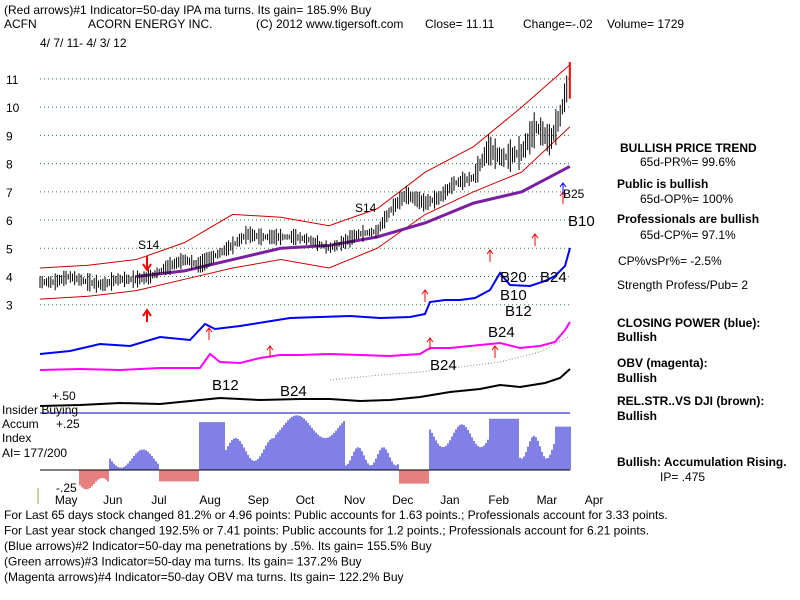 This screenshot has height=600, width=800. What do you see at coordinates (16, 438) in the screenshot?
I see `label-index: Index` at bounding box center [16, 438].